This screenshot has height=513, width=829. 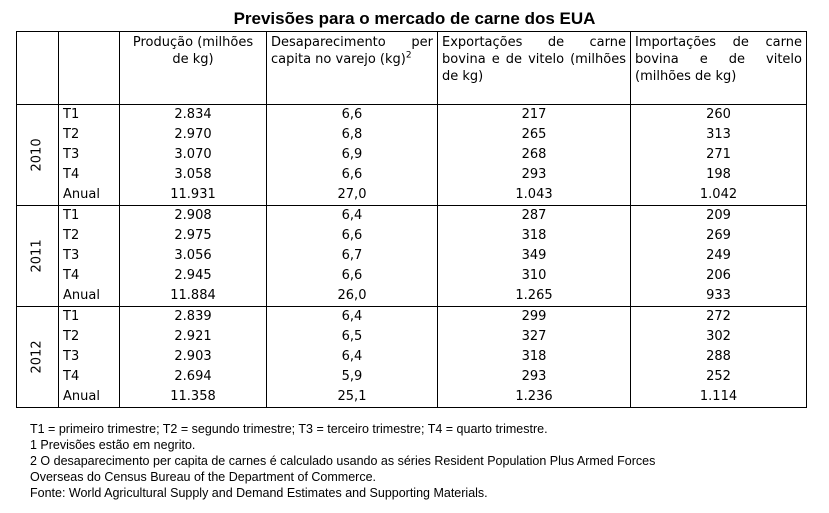 I want to click on table-row: T3 3.070 6,9 268 271, so click(x=412, y=155).